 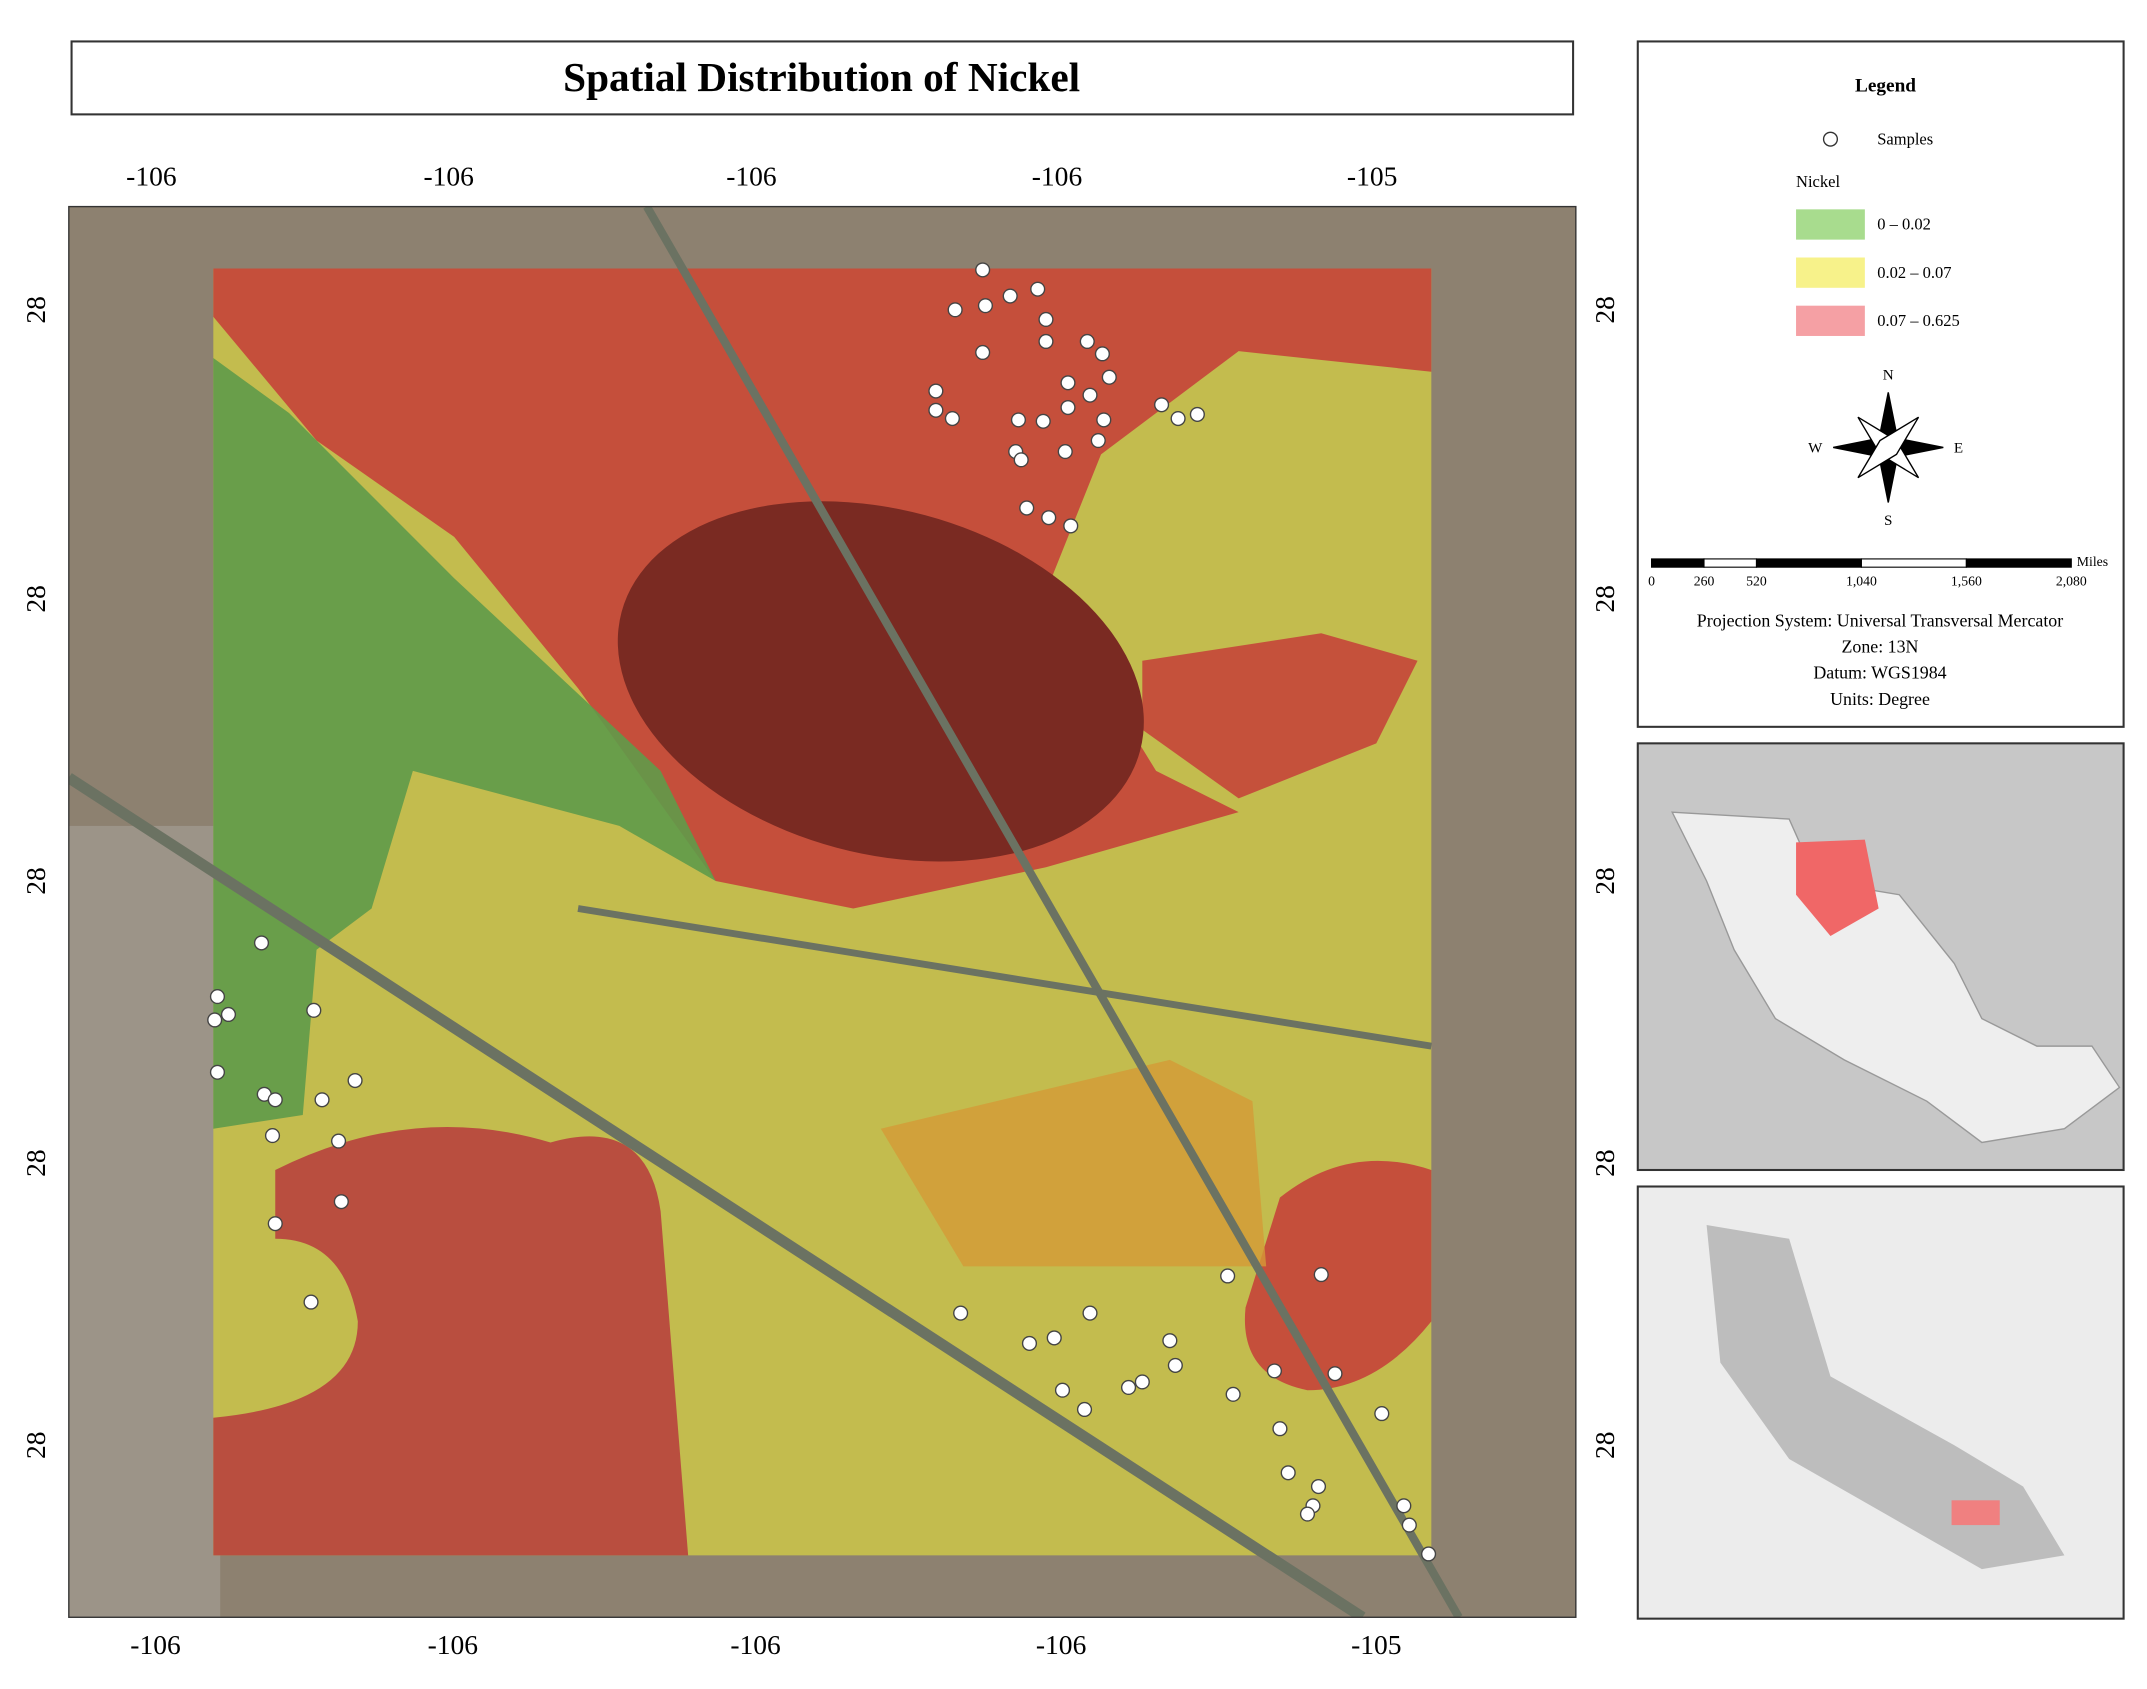 What do you see at coordinates (1914, 272) in the screenshot?
I see `legend-class-label: 0.02 – 0.07` at bounding box center [1914, 272].